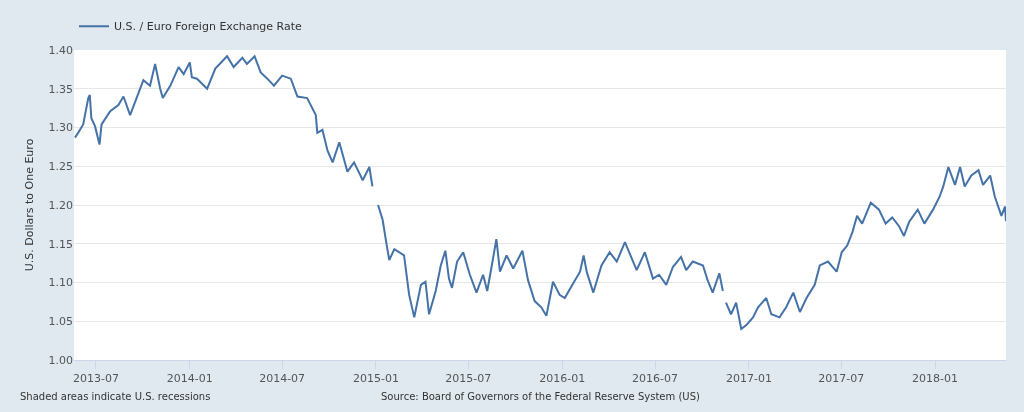 This screenshot has height=412, width=1024. Describe the element at coordinates (95, 379) in the screenshot. I see `x-tick-label: 2013-07` at that location.